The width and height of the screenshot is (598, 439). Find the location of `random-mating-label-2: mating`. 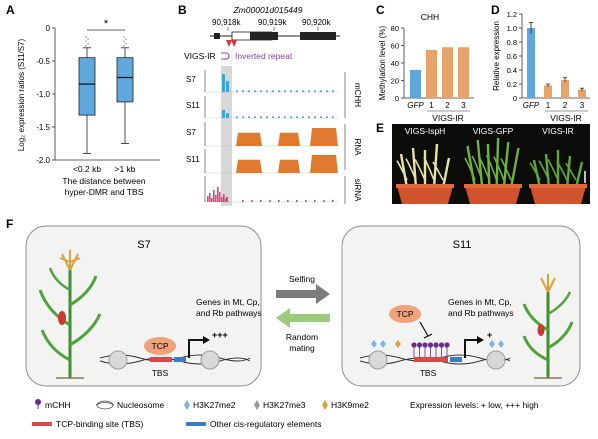

random-mating-label-2: mating is located at coordinates (302, 348).